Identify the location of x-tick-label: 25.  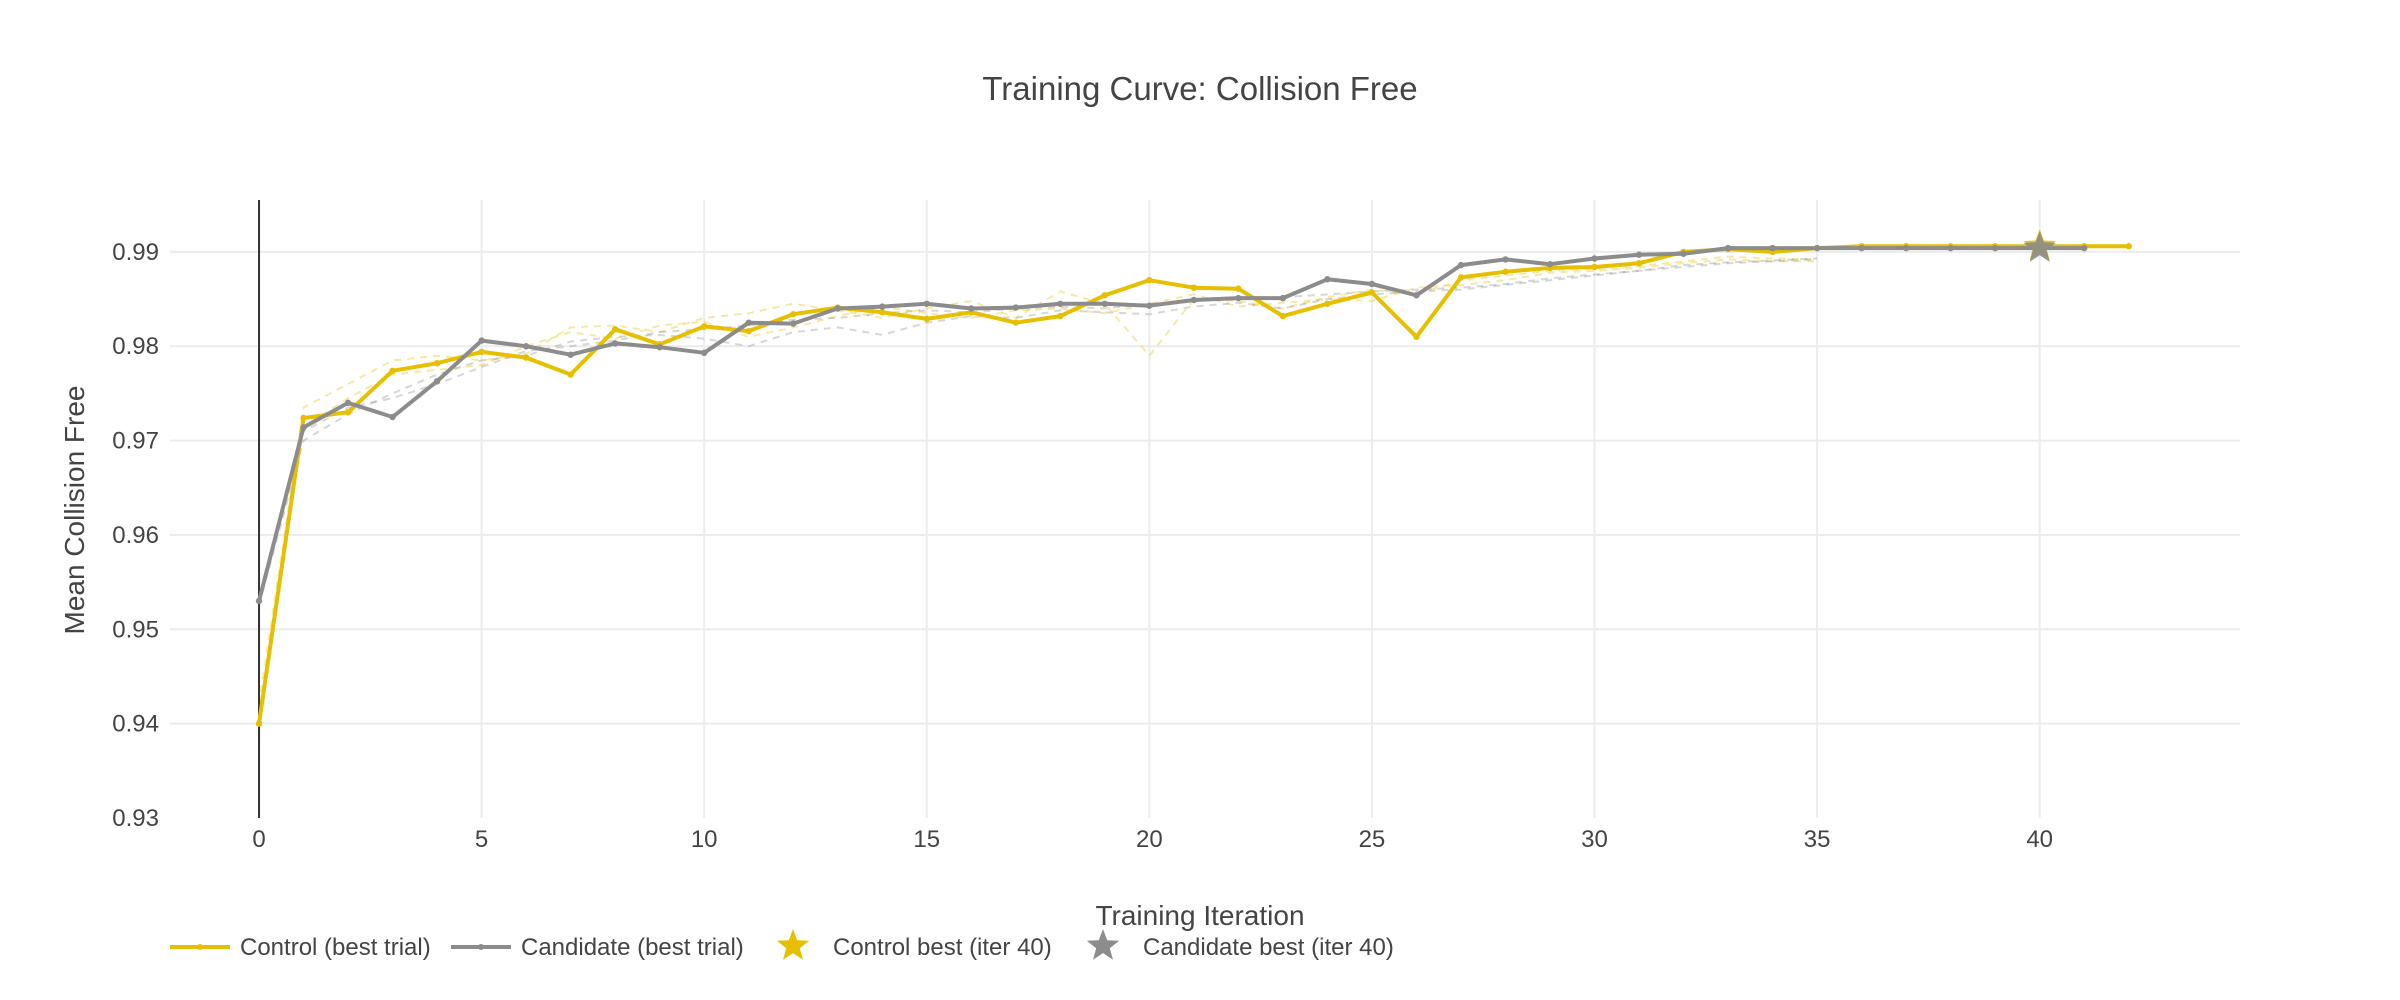
(1372, 839).